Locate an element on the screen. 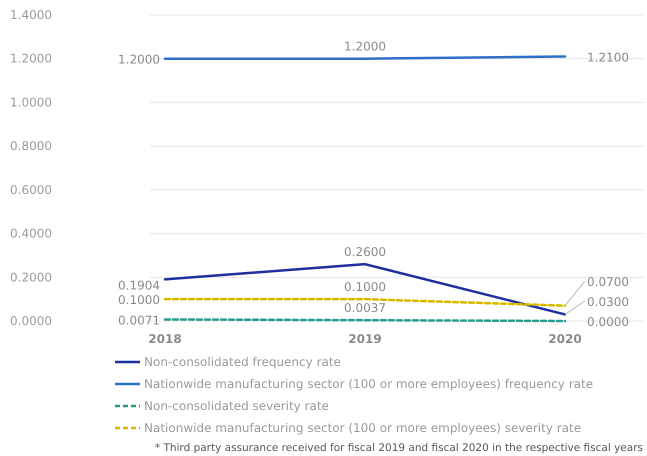  data-label: 0.0071 is located at coordinates (139, 320).